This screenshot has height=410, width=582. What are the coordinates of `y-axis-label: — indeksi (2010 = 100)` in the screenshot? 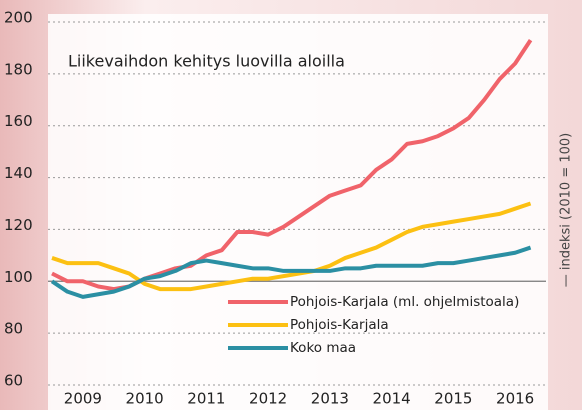 It's located at (566, 210).